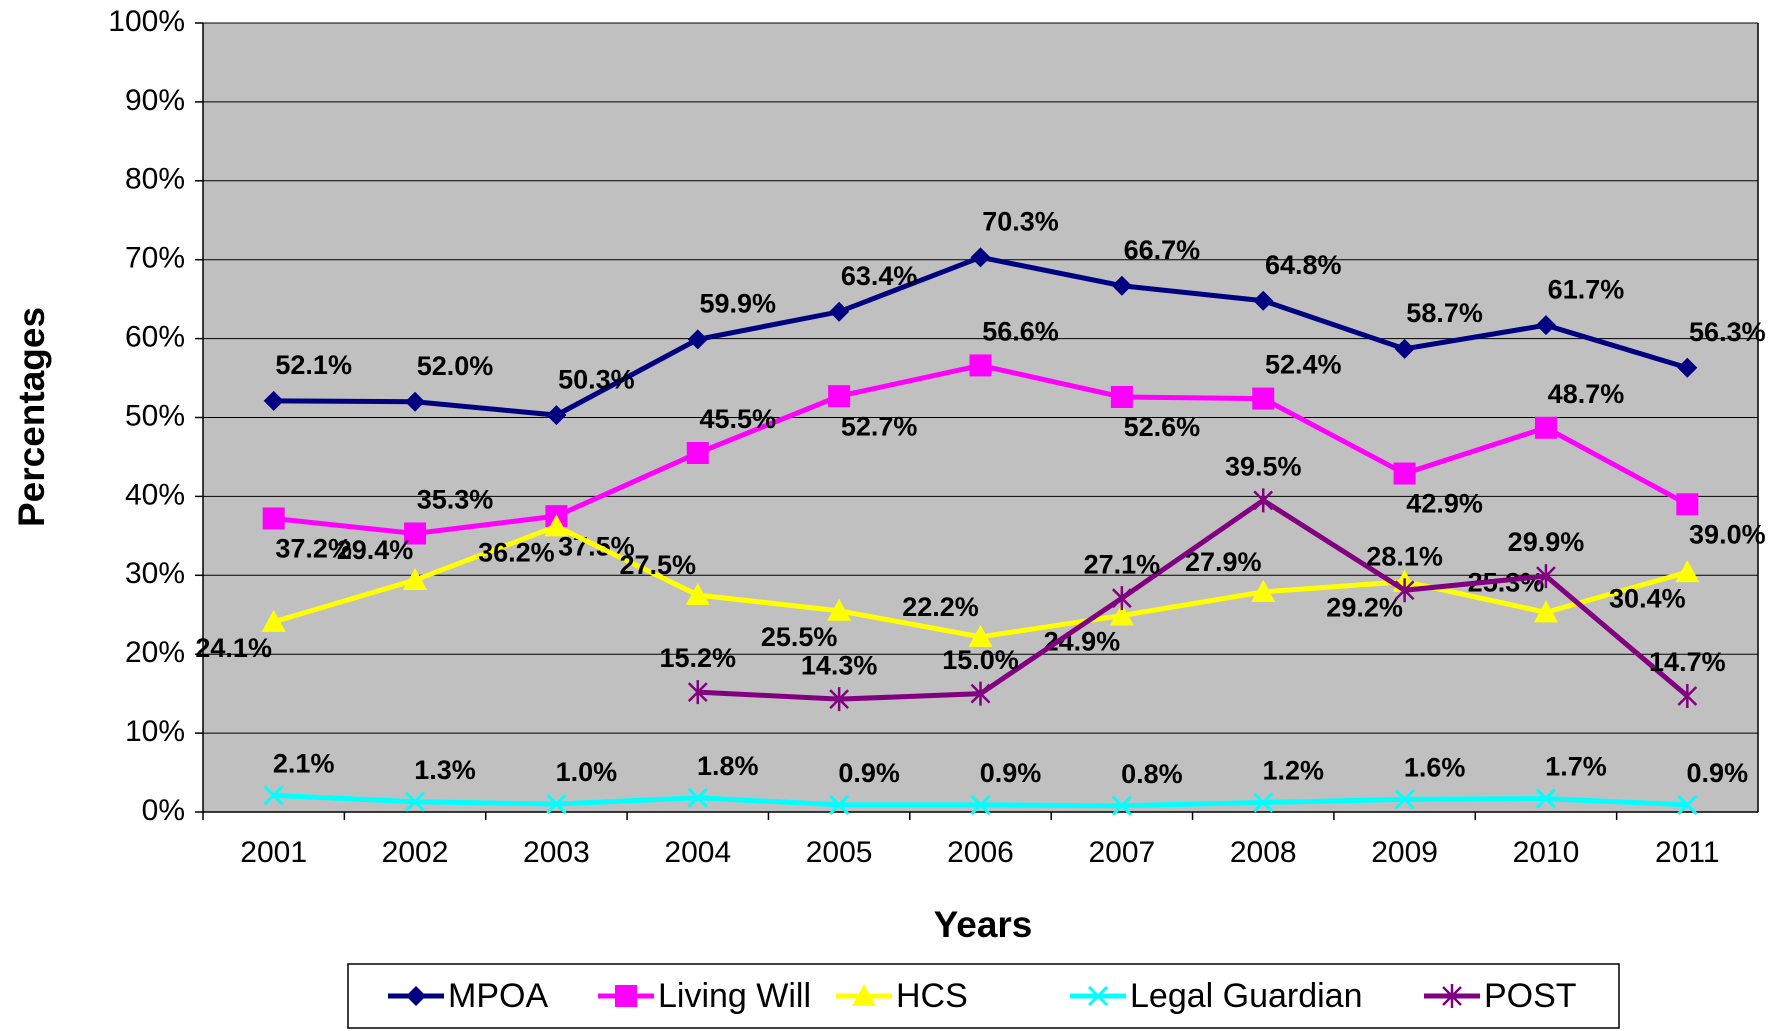 This screenshot has width=1790, height=1031. Describe the element at coordinates (1020, 332) in the screenshot. I see `data-label: 56.6%` at that location.